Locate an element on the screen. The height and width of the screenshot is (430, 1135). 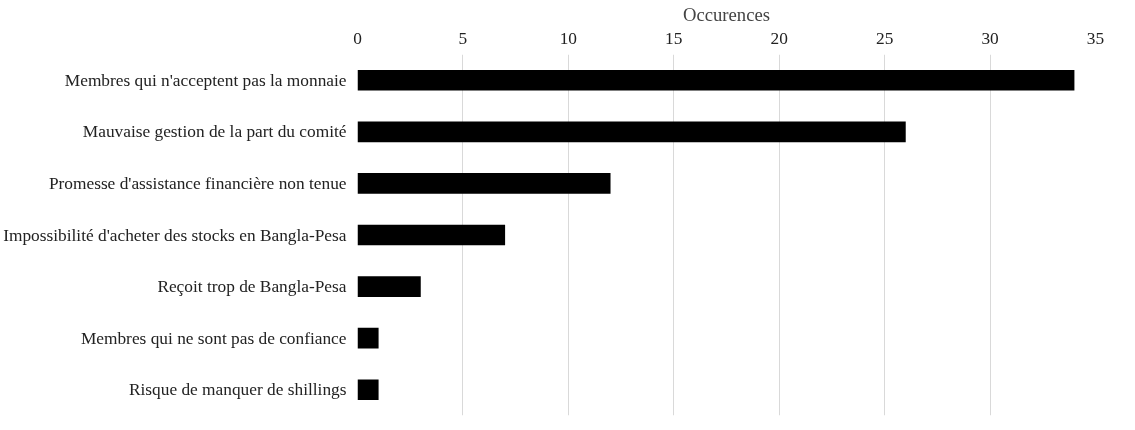
y-tick-label: Membres qui ne sont pas de confiance is located at coordinates (213, 338).